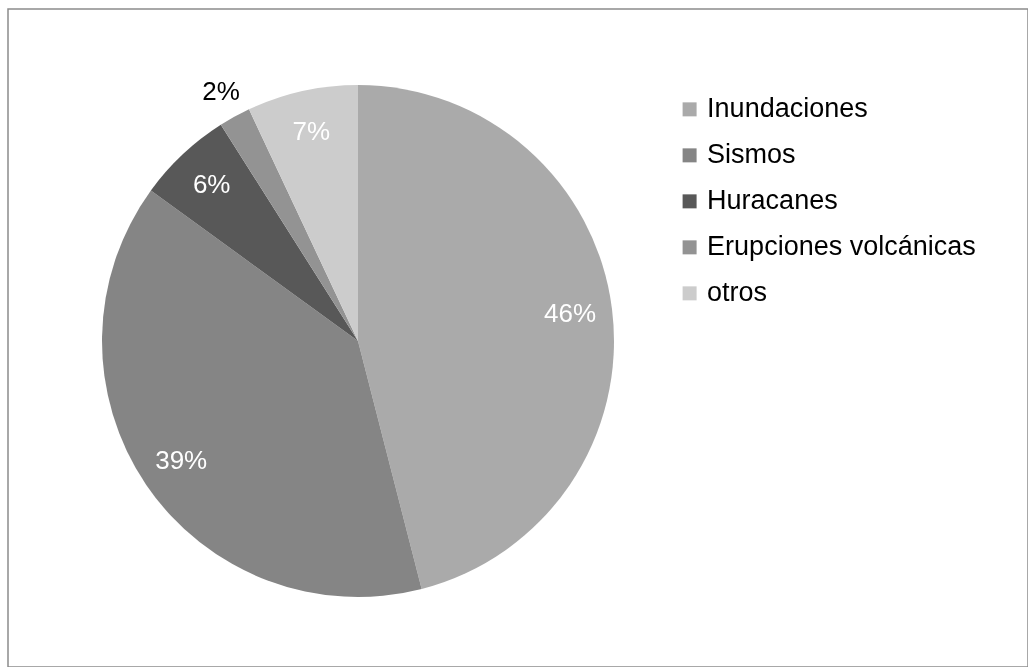 This screenshot has width=1029, height=668. Describe the element at coordinates (221, 90) in the screenshot. I see `data-label: 2%` at that location.